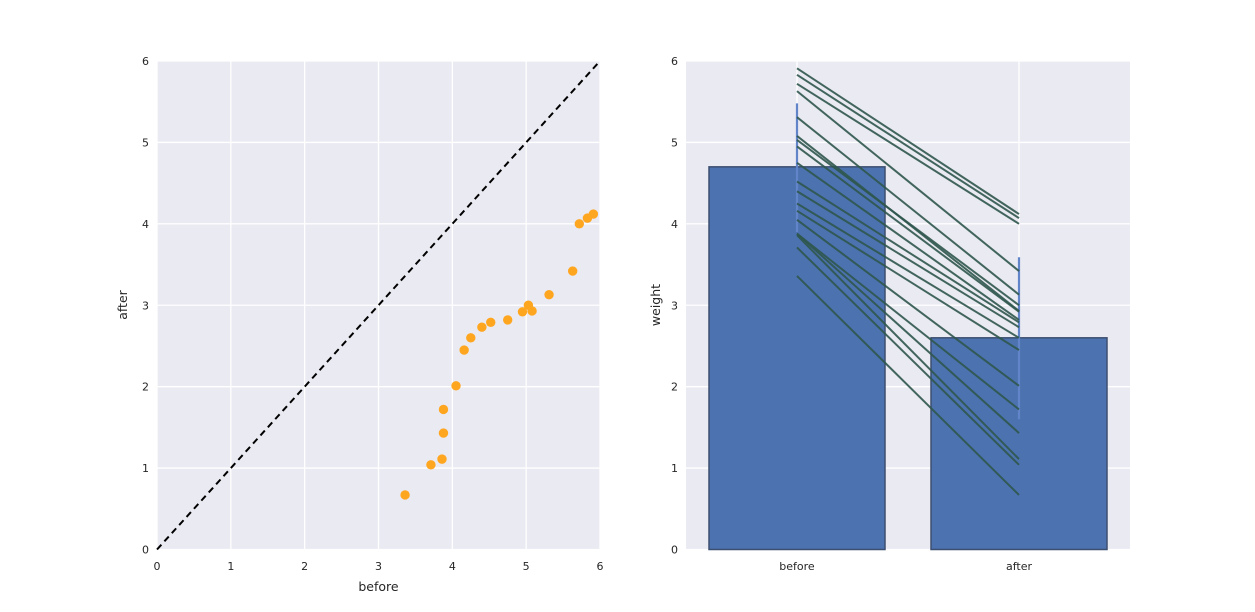  What do you see at coordinates (157, 566) in the screenshot?
I see `scatter-x-tick-label: 0` at bounding box center [157, 566].